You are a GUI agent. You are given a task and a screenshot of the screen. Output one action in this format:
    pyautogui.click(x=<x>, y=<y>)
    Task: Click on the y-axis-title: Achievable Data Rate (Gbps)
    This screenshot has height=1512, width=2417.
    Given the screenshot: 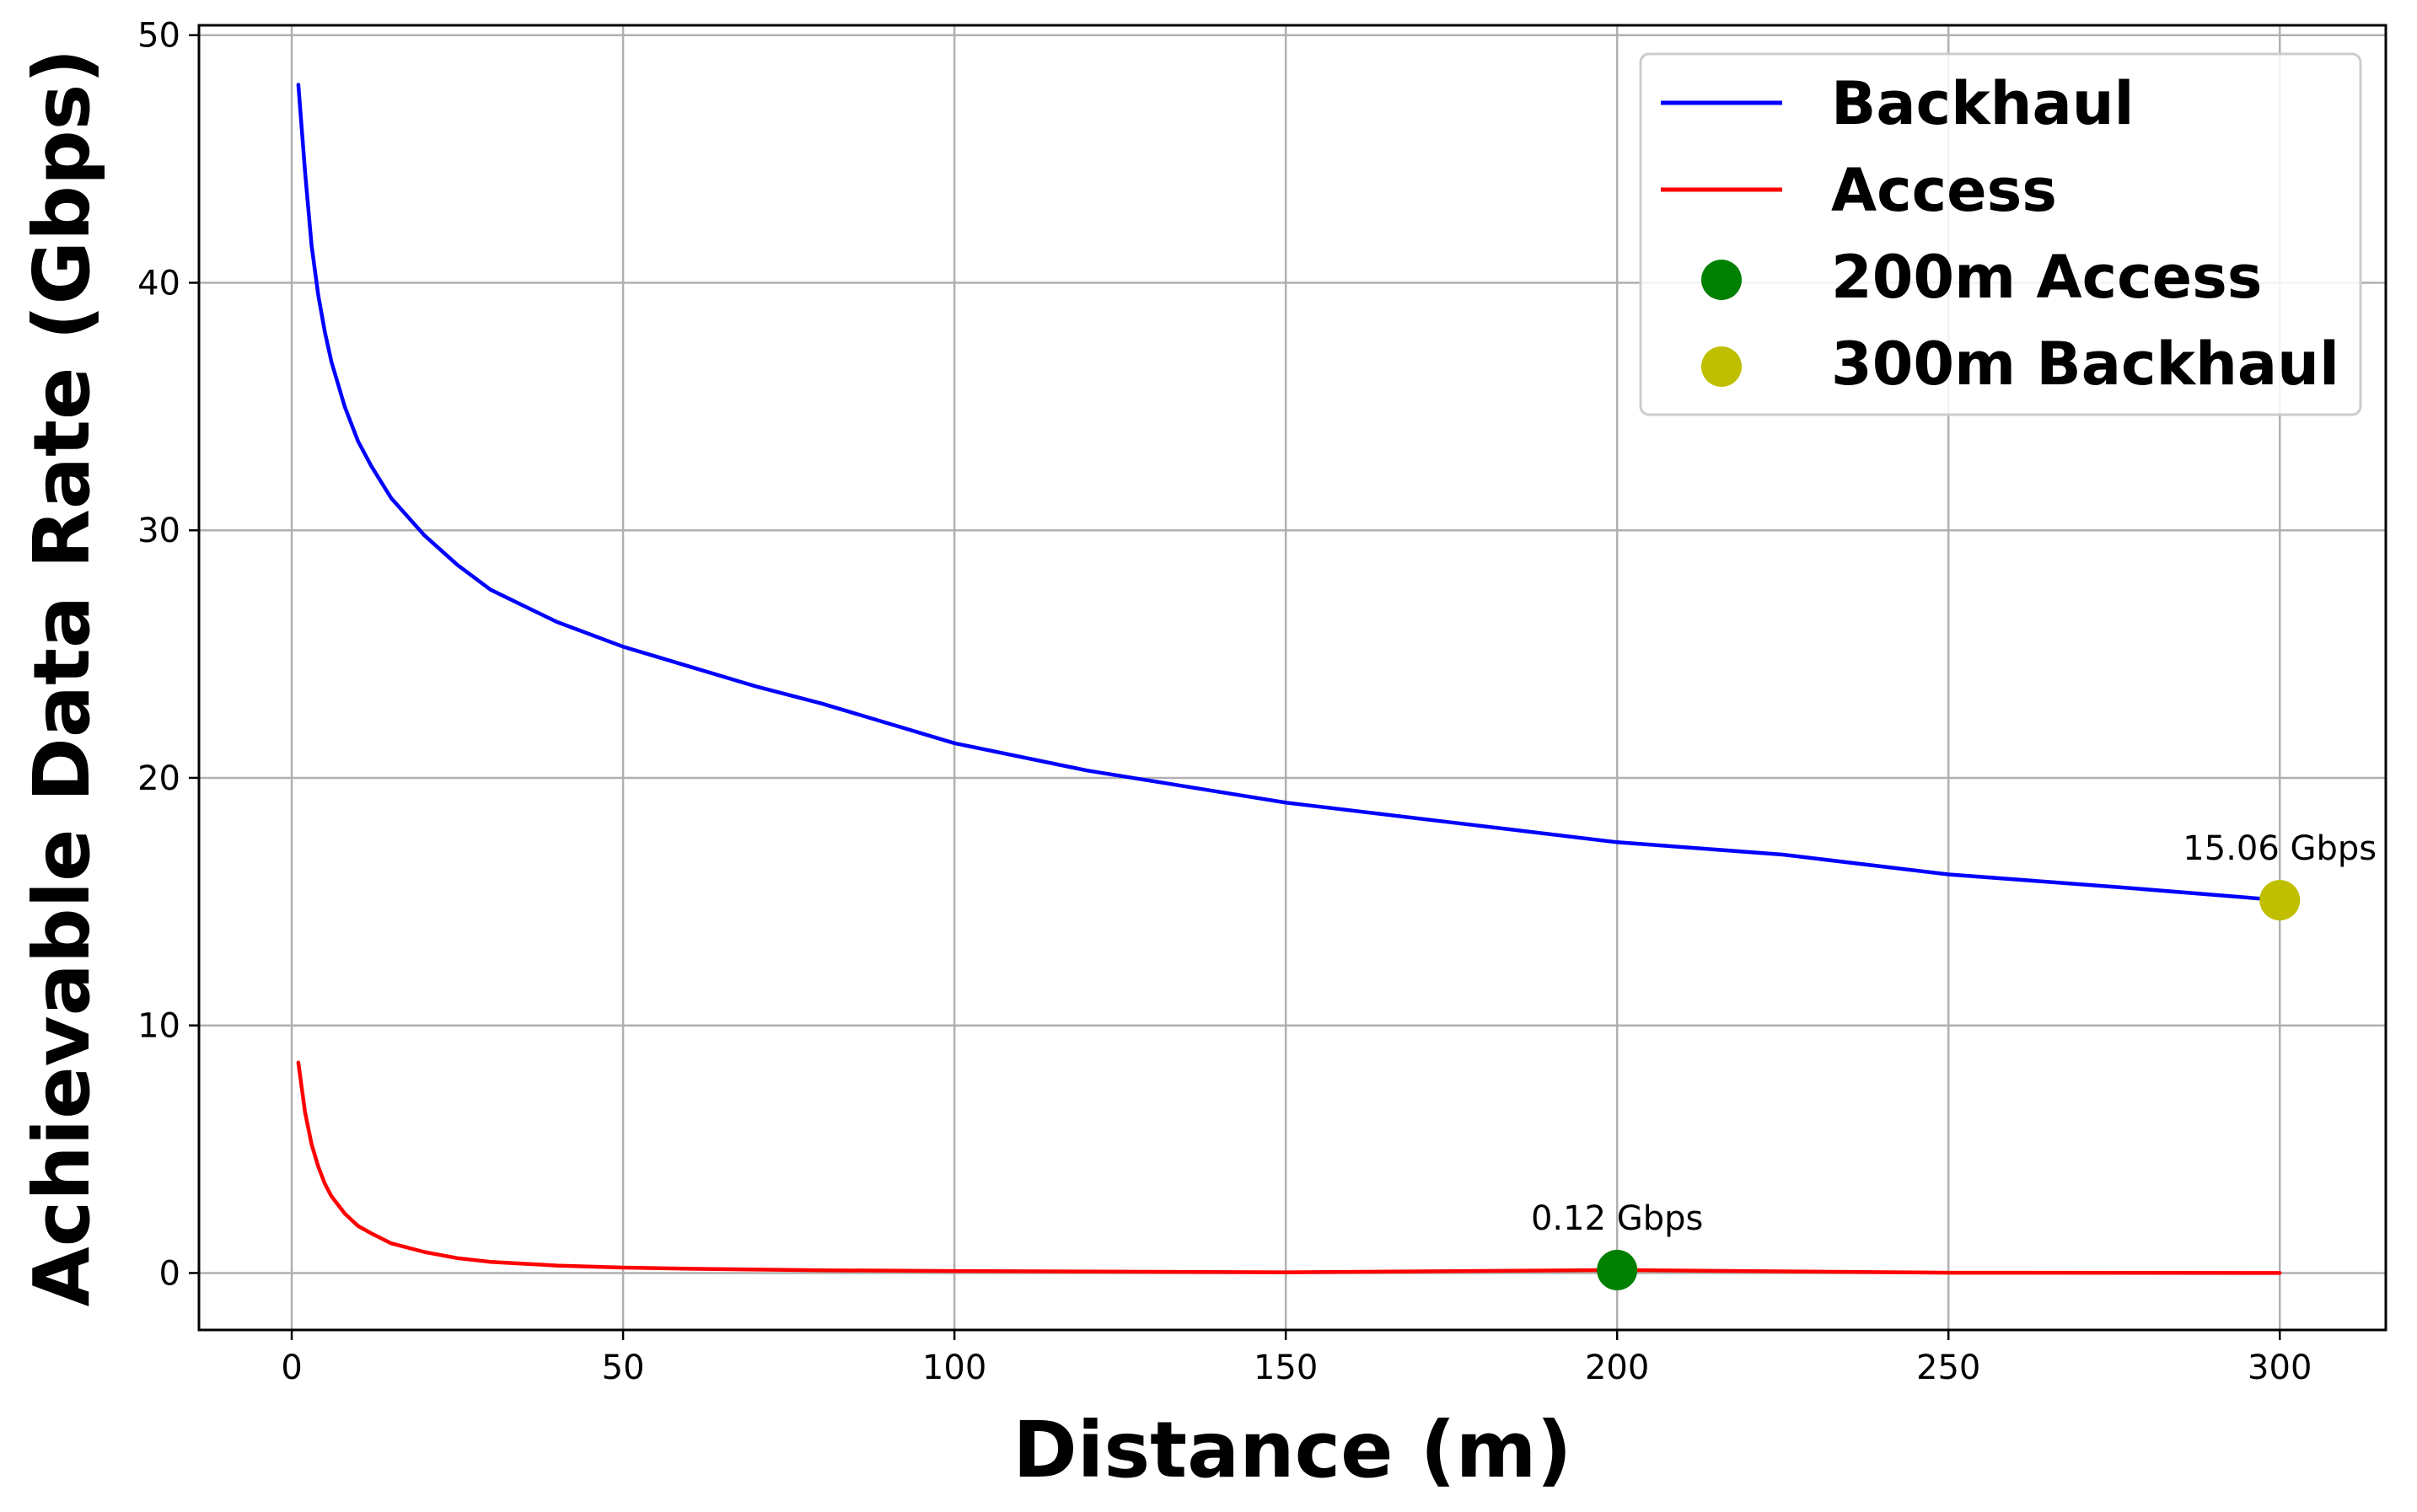 What is the action you would take?
    pyautogui.click(x=62, y=678)
    